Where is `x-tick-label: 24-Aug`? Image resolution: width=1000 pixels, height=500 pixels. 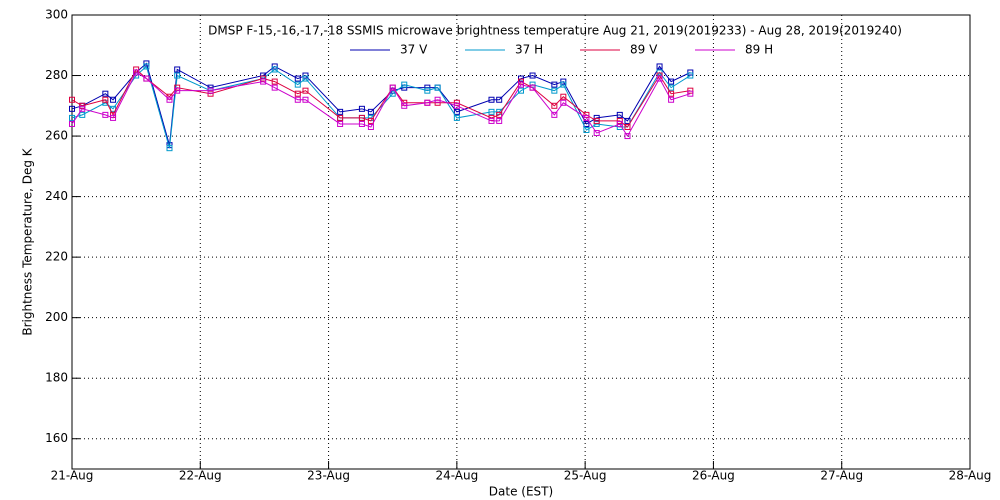 x-tick-label: 24-Aug is located at coordinates (456, 476).